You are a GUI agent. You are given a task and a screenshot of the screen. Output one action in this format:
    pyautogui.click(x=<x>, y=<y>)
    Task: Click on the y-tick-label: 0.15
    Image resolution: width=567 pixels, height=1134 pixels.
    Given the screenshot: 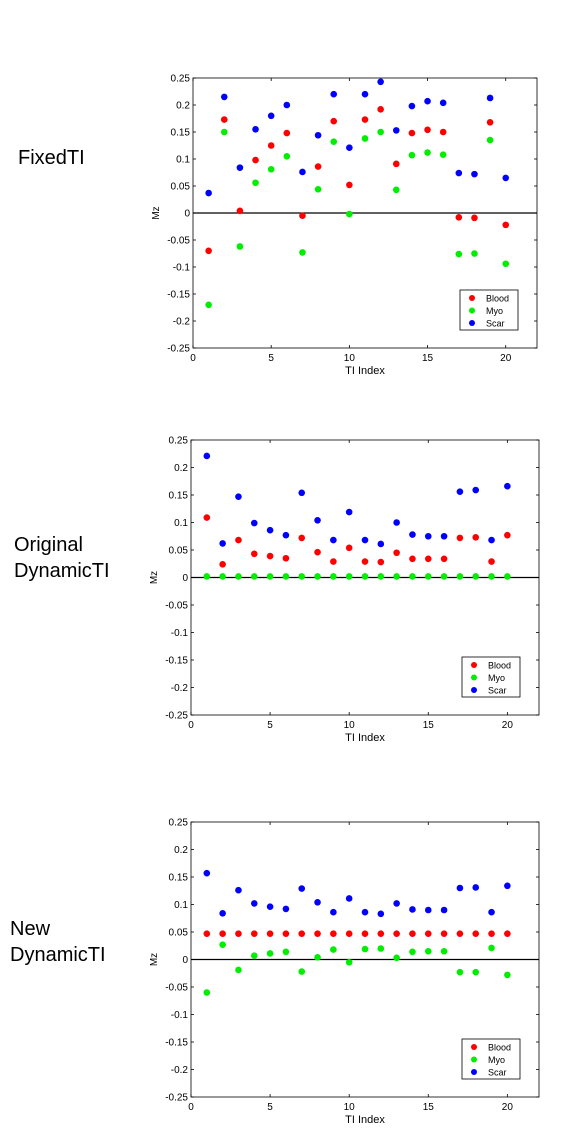 What is the action you would take?
    pyautogui.click(x=179, y=496)
    